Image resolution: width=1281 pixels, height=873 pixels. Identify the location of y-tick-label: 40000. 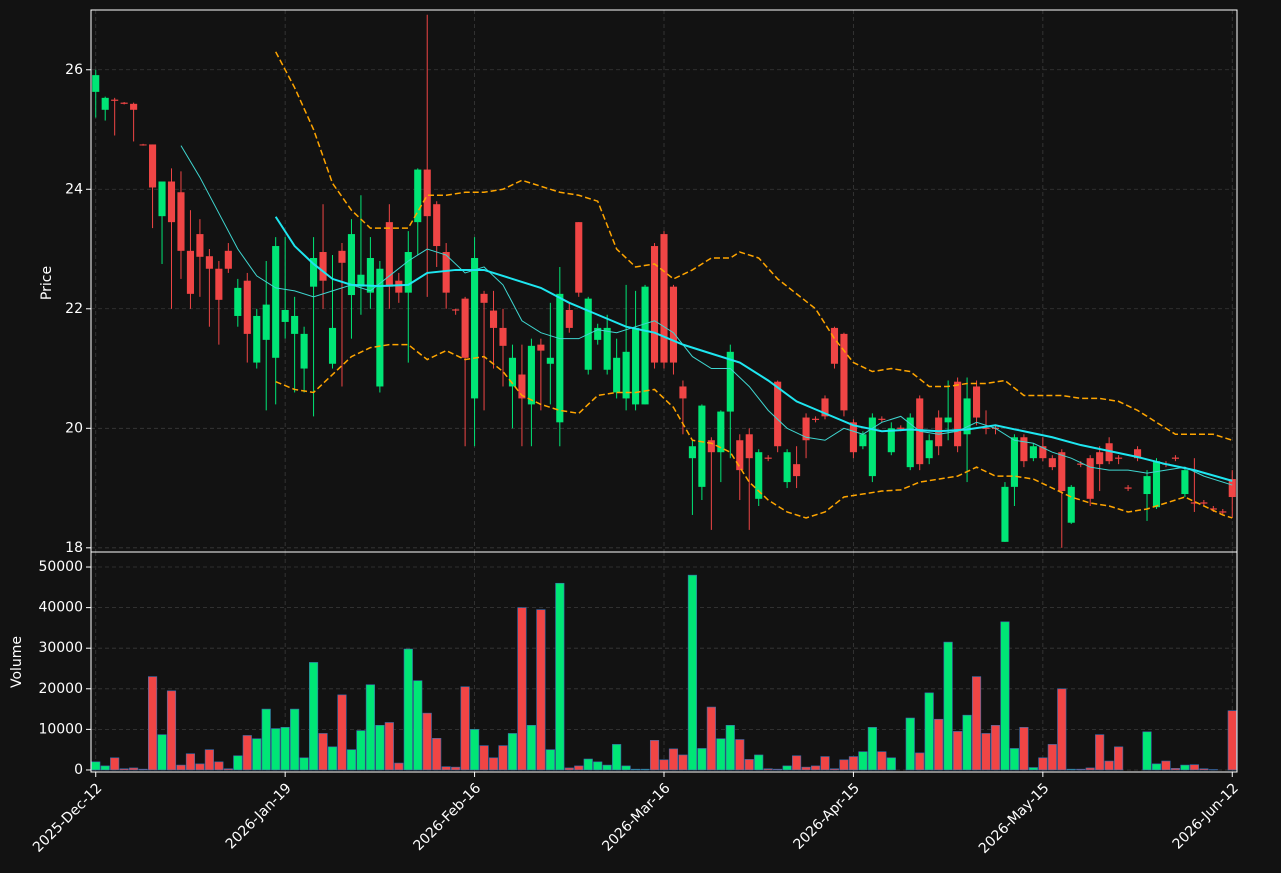
(60, 608).